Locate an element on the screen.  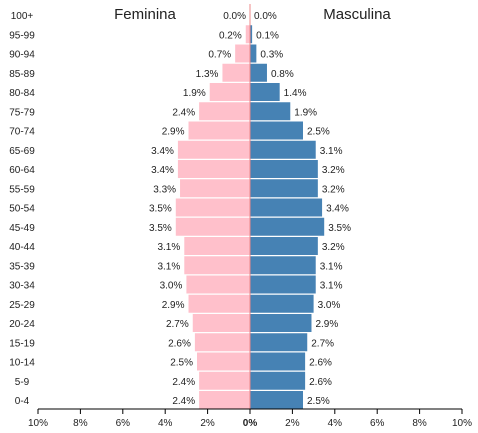
male-value-label-45-49: 3.5% is located at coordinates (339, 228).